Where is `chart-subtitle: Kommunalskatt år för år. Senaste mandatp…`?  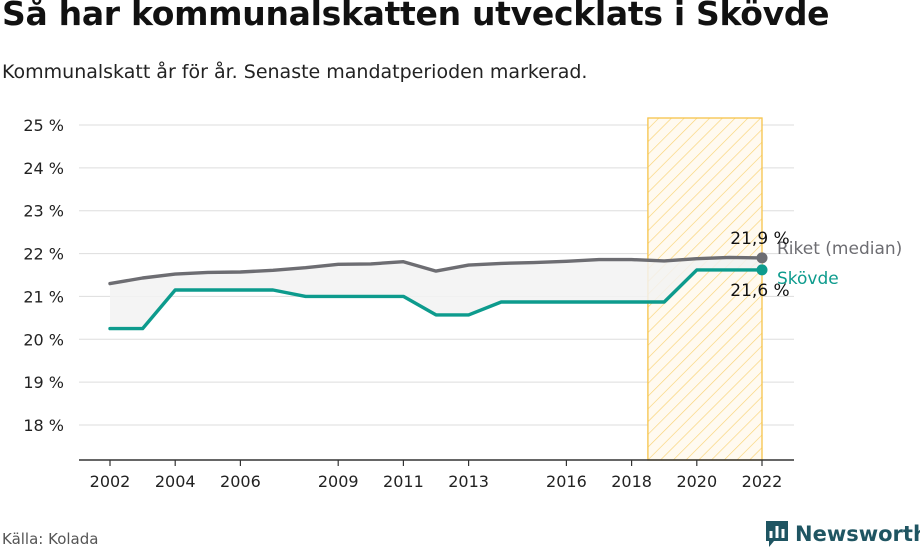
chart-subtitle: Kommunalskatt år för år. Senaste mandatp… is located at coordinates (295, 72).